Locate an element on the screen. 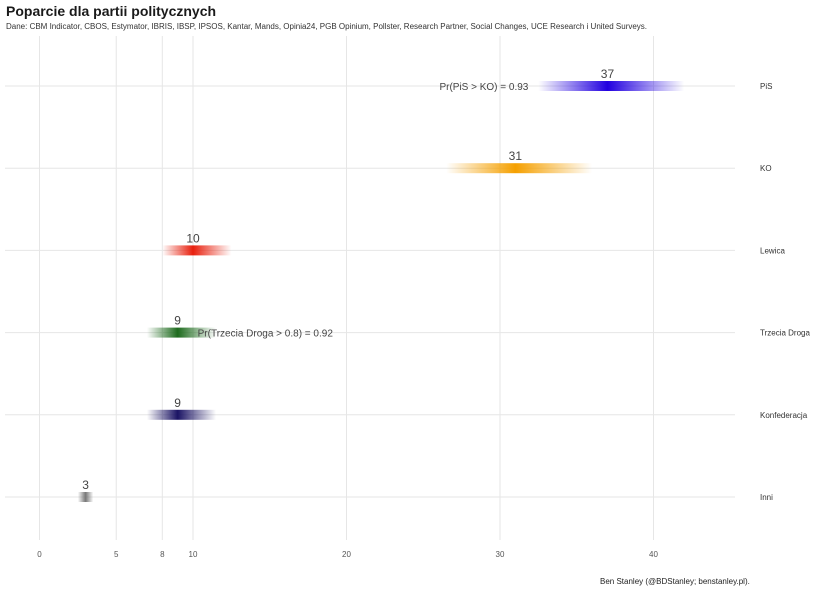  party-label: Inni is located at coordinates (766, 497).